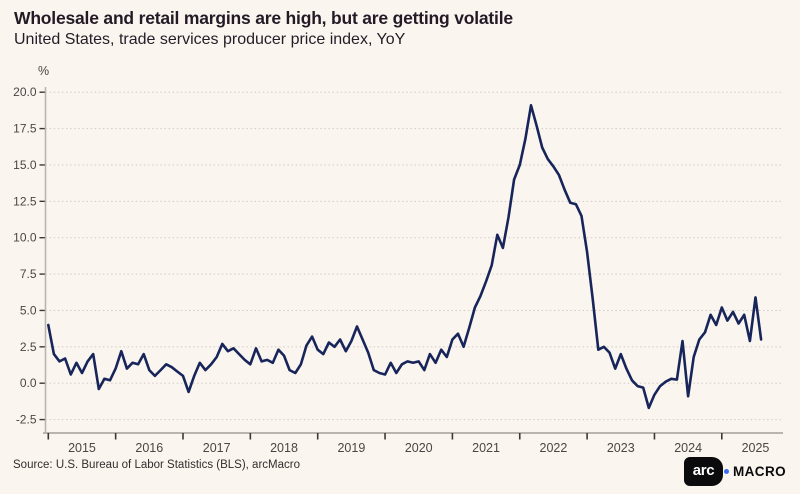  I want to click on x-tick-label: 2022, so click(554, 448).